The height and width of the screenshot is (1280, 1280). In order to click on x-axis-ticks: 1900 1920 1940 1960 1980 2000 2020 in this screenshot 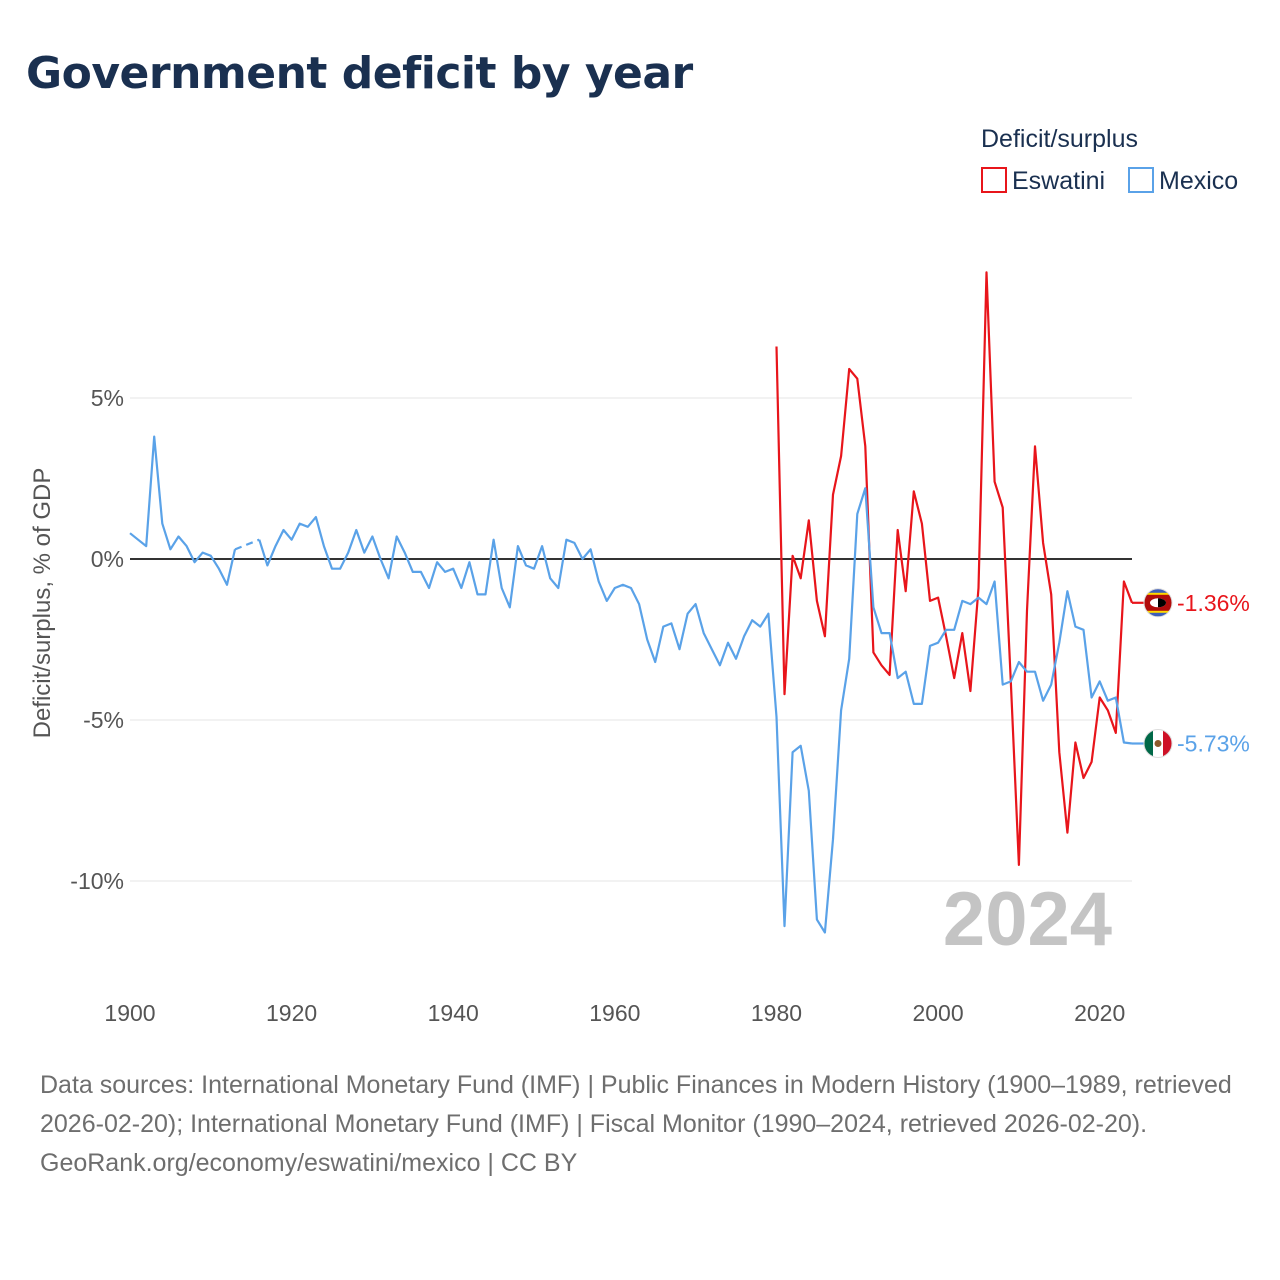, I will do `click(614, 1013)`.